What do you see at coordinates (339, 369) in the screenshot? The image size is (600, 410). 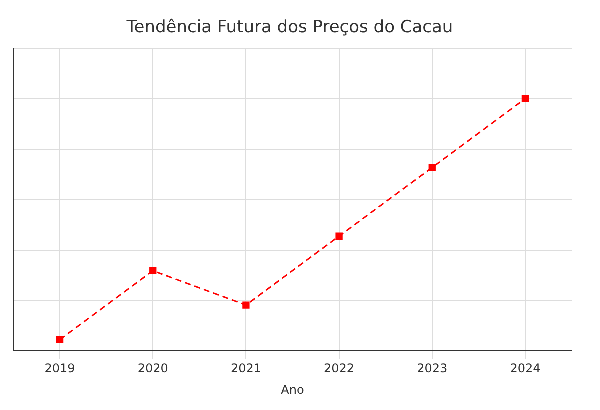 I see `x-tick-label: 2022` at bounding box center [339, 369].